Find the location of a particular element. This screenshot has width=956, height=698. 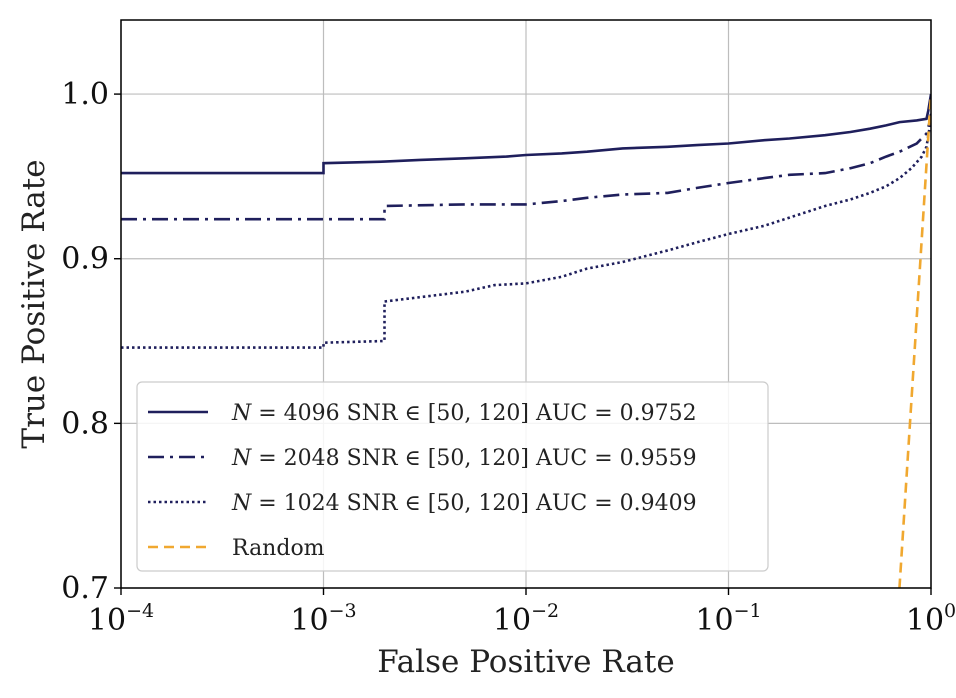

x-tick-label: 10⁻² is located at coordinates (526, 619).